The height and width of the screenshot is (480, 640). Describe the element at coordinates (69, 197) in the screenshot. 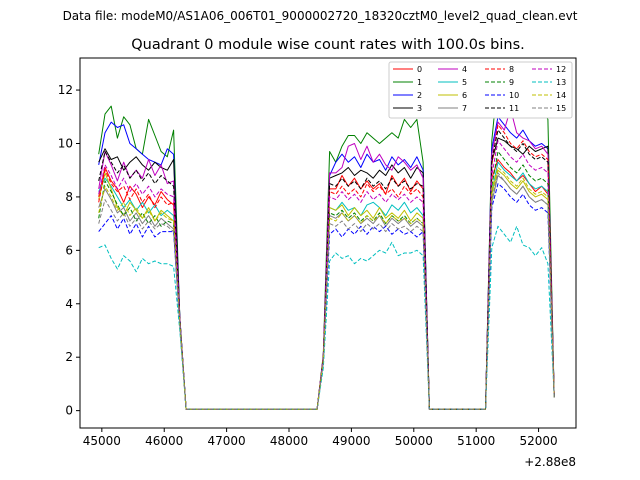

I see `y-tick-label: 8` at that location.